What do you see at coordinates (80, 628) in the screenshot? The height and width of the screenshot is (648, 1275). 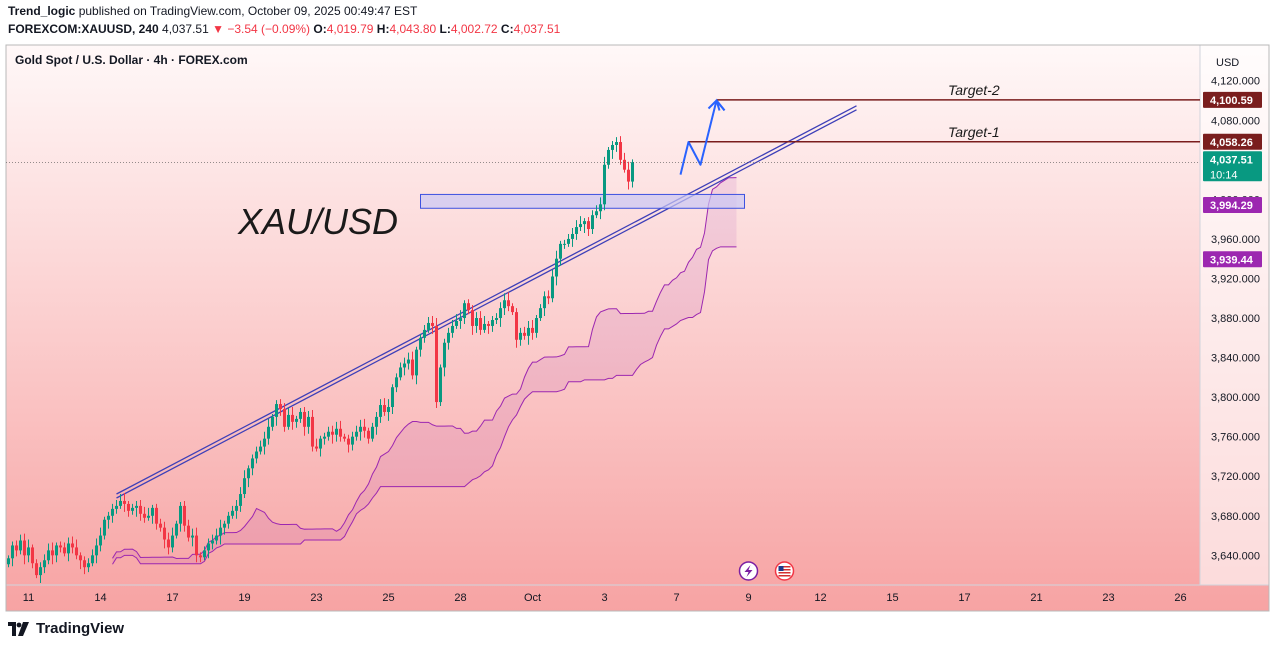 I see `tradingview-brand: TradingView` at bounding box center [80, 628].